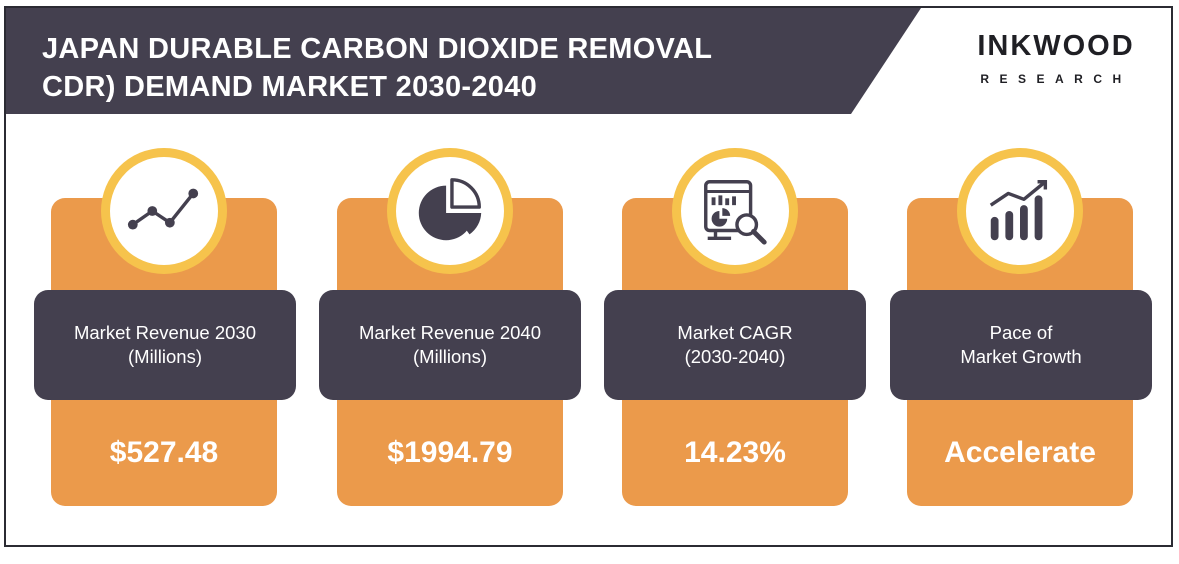  What do you see at coordinates (290, 87) in the screenshot?
I see `title-line-2: CDR) DEMAND MARKET 2030-2040` at bounding box center [290, 87].